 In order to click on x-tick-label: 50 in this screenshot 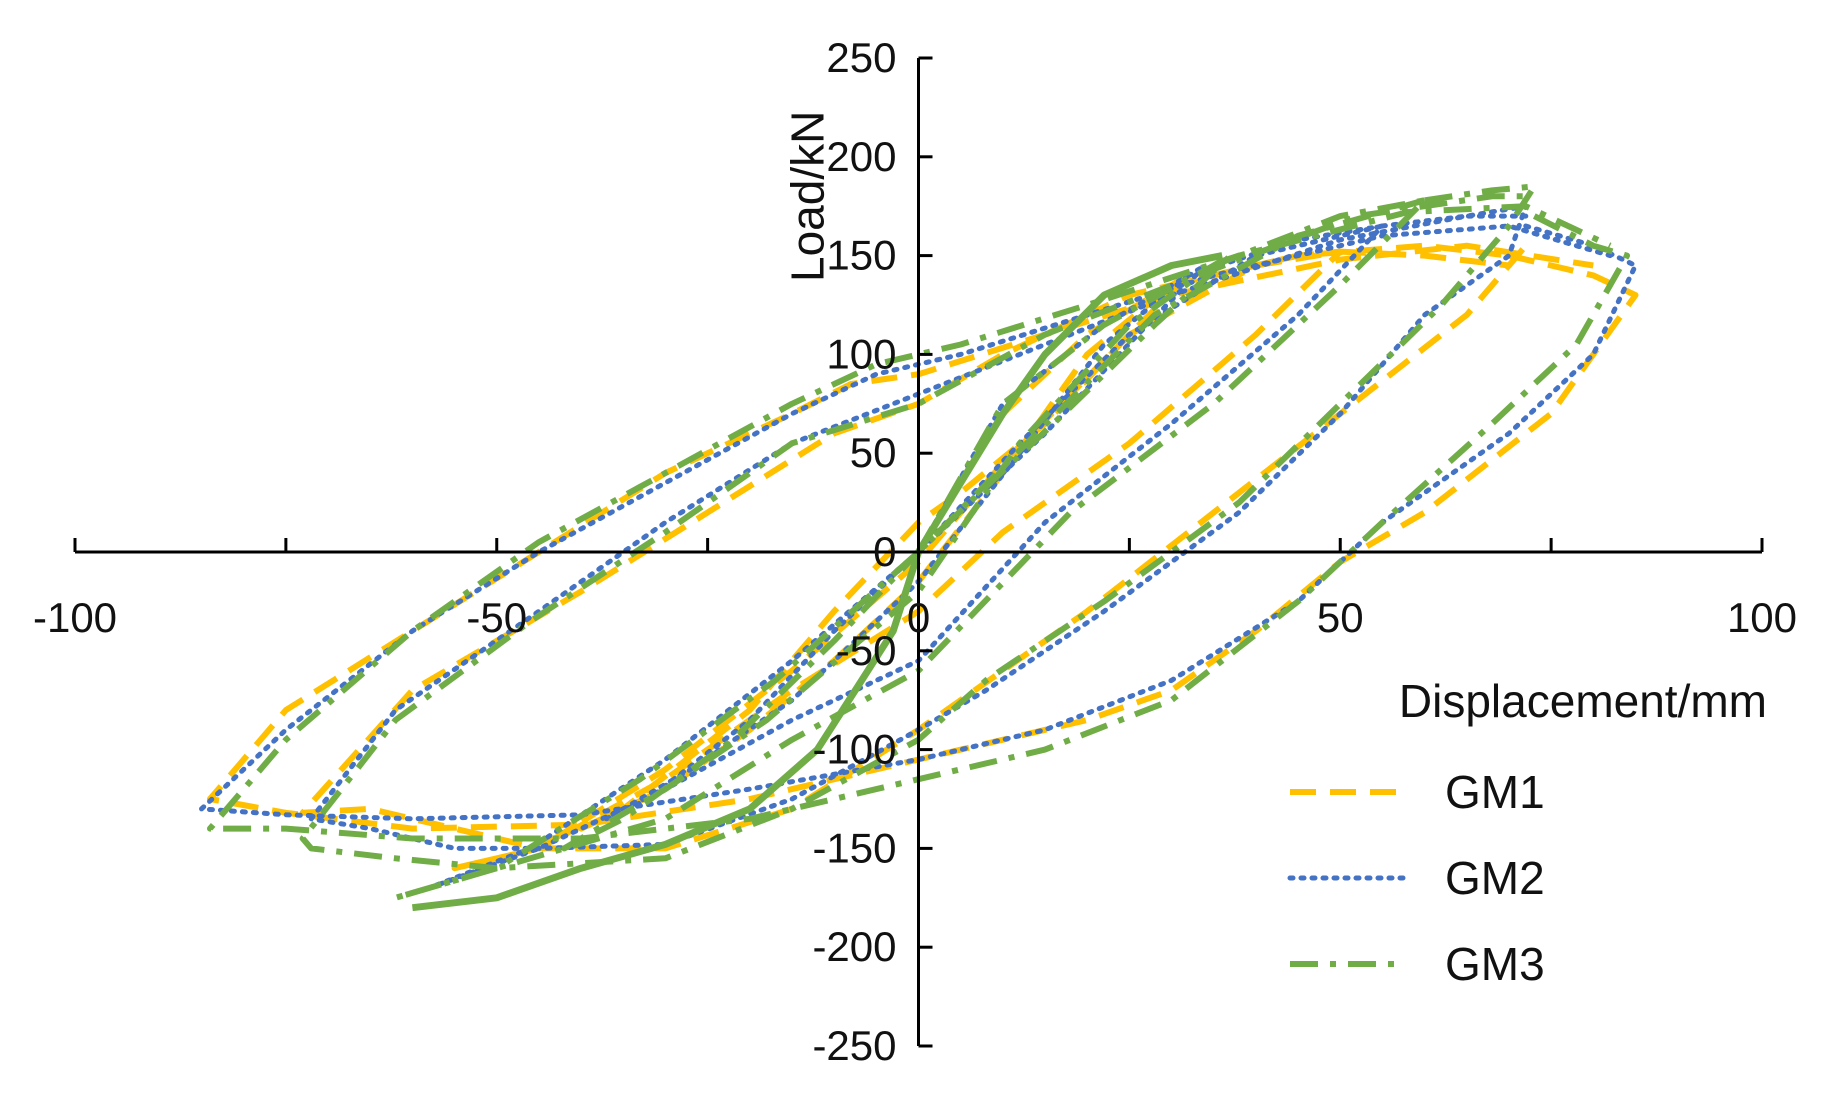, I will do `click(1340, 617)`.